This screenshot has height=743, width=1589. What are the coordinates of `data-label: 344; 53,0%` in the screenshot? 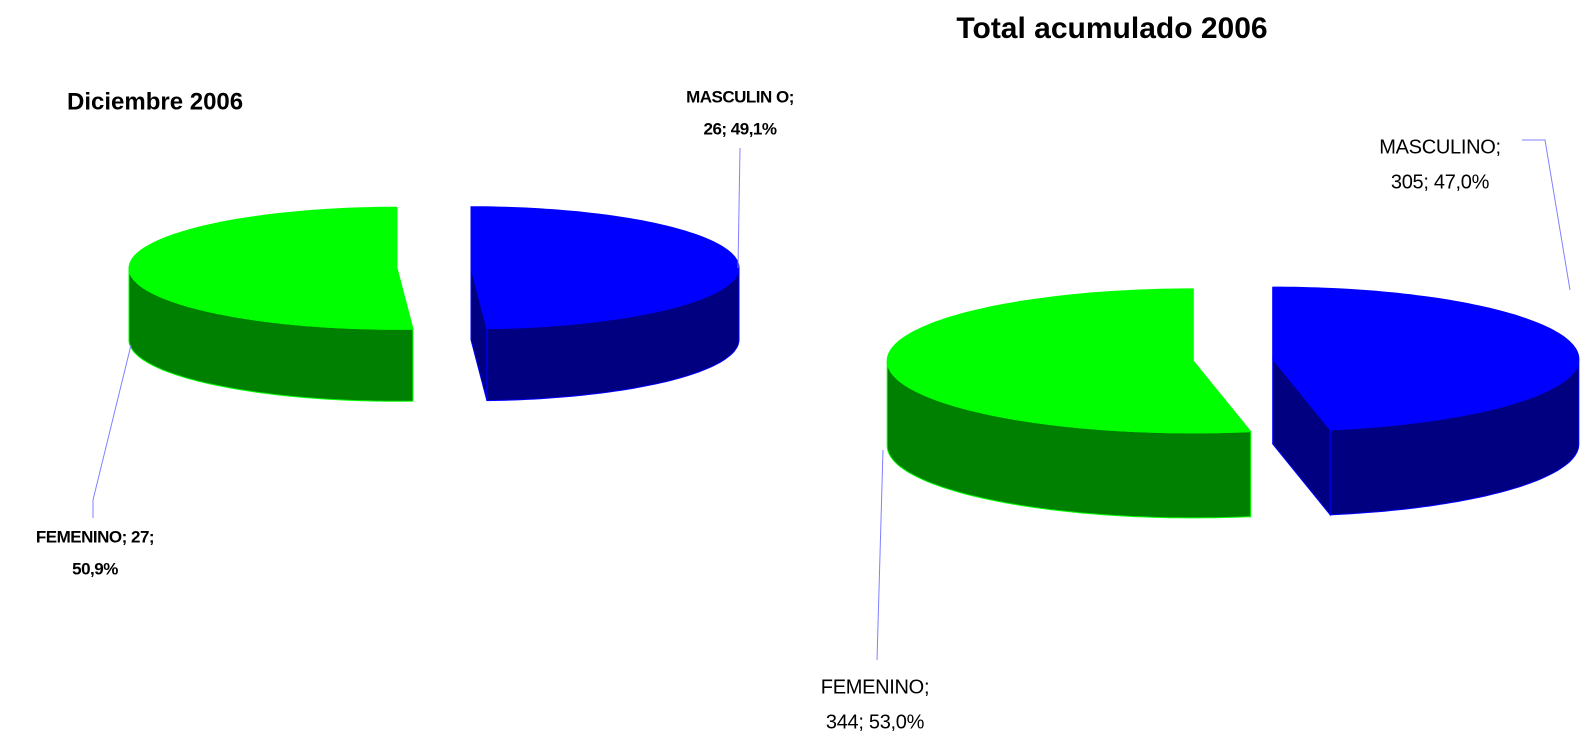 It's located at (875, 722).